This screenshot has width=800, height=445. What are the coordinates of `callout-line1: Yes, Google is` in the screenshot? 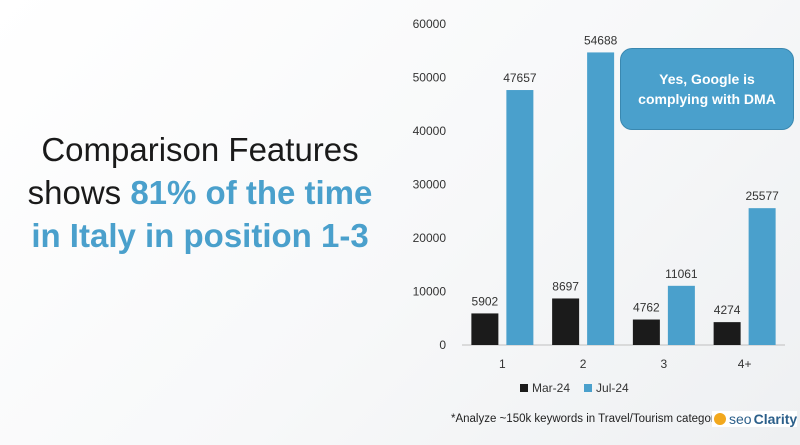 It's located at (707, 79).